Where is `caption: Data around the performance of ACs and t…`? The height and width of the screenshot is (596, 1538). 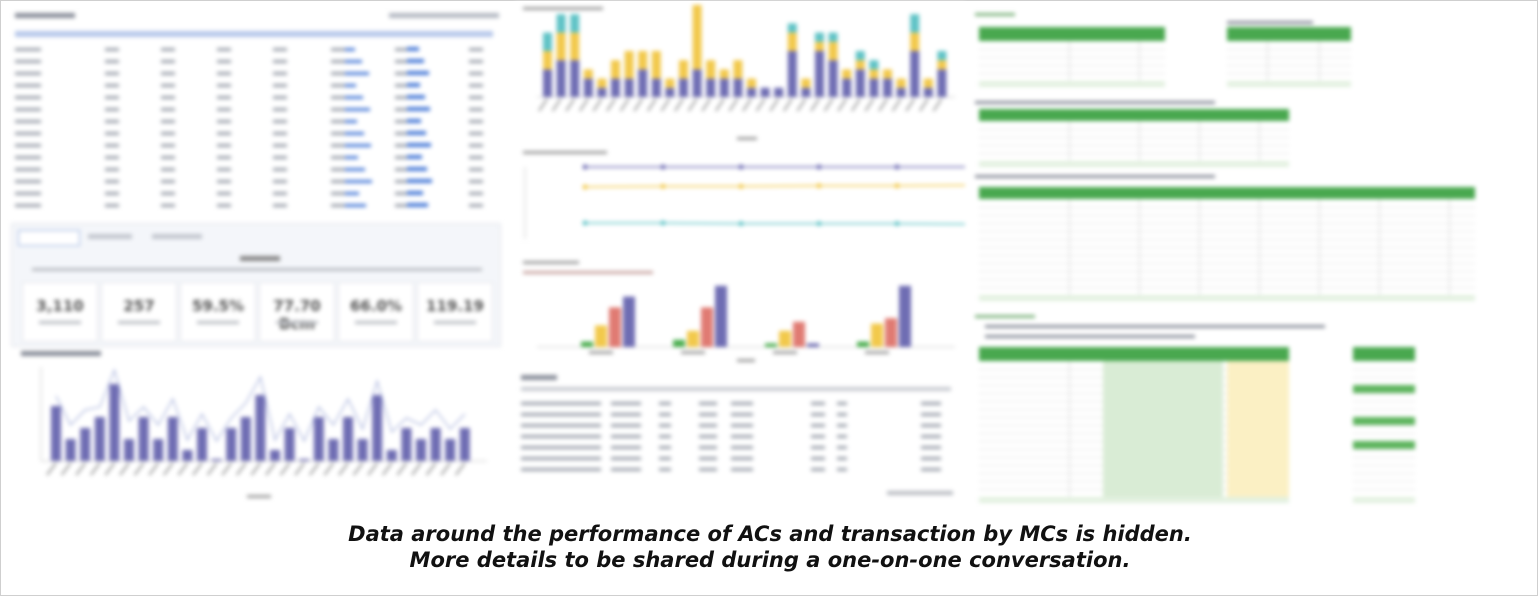 caption: Data around the performance of ACs and t… is located at coordinates (769, 547).